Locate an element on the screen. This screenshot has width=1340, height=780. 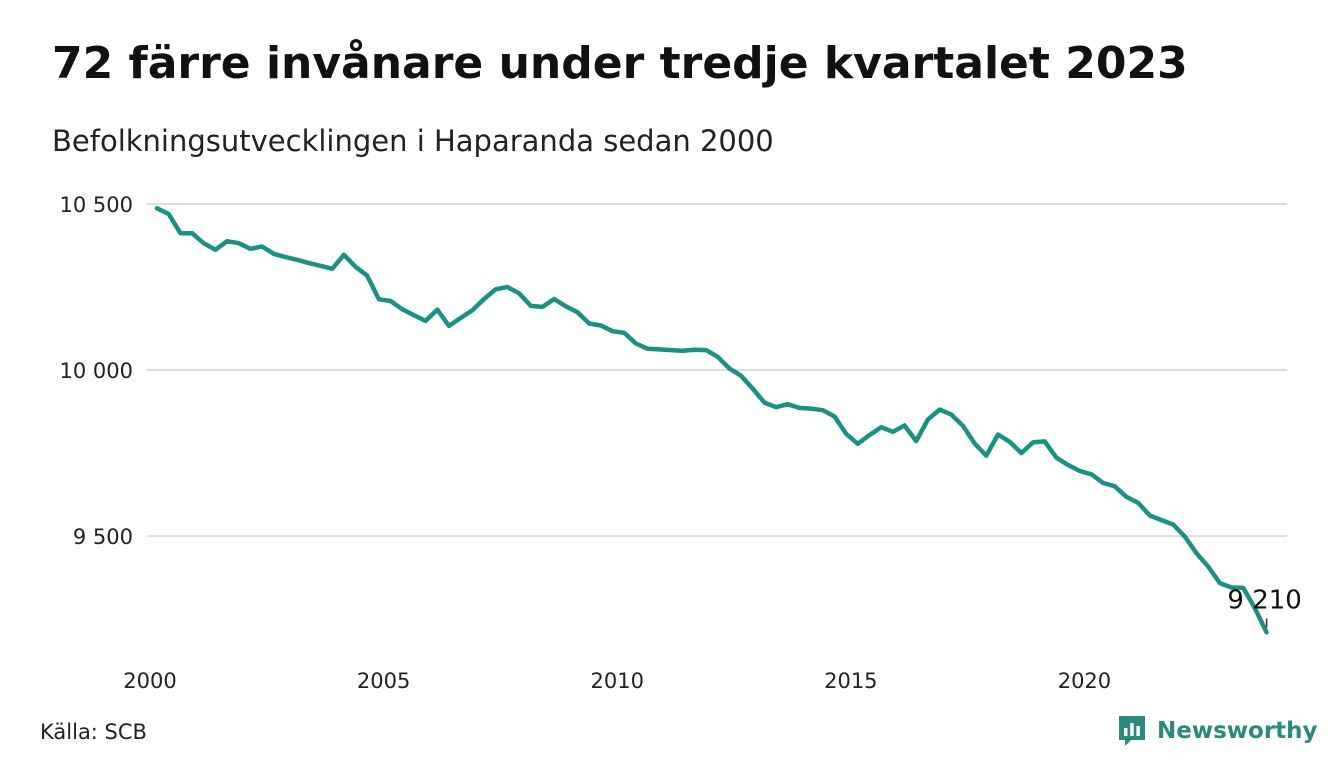
y-tick-label: 10 000 is located at coordinates (96, 371).